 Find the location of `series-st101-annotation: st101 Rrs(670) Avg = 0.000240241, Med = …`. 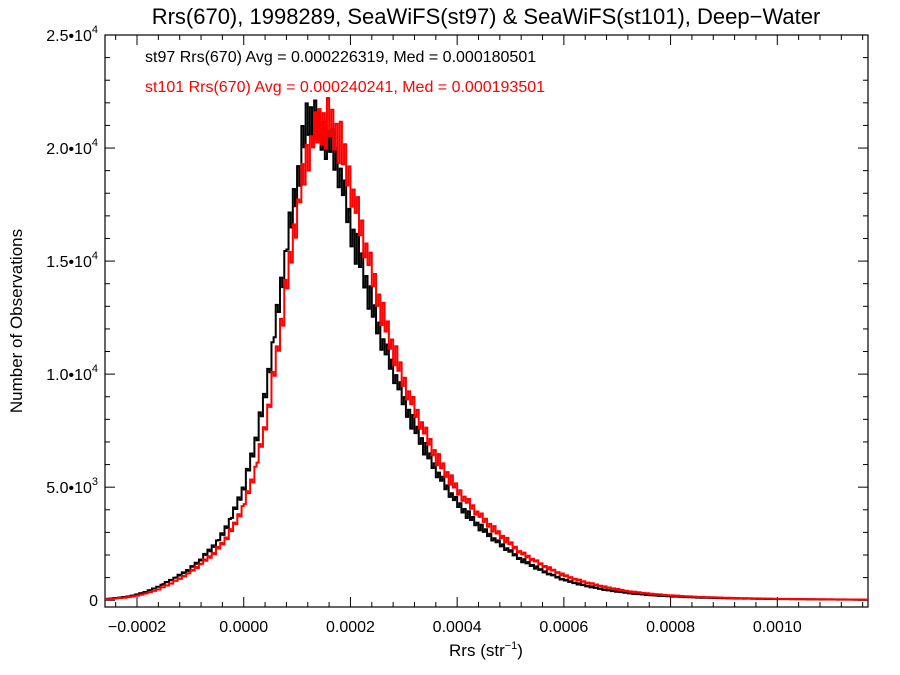

series-st101-annotation: st101 Rrs(670) Avg = 0.000240241, Med = … is located at coordinates (345, 87).